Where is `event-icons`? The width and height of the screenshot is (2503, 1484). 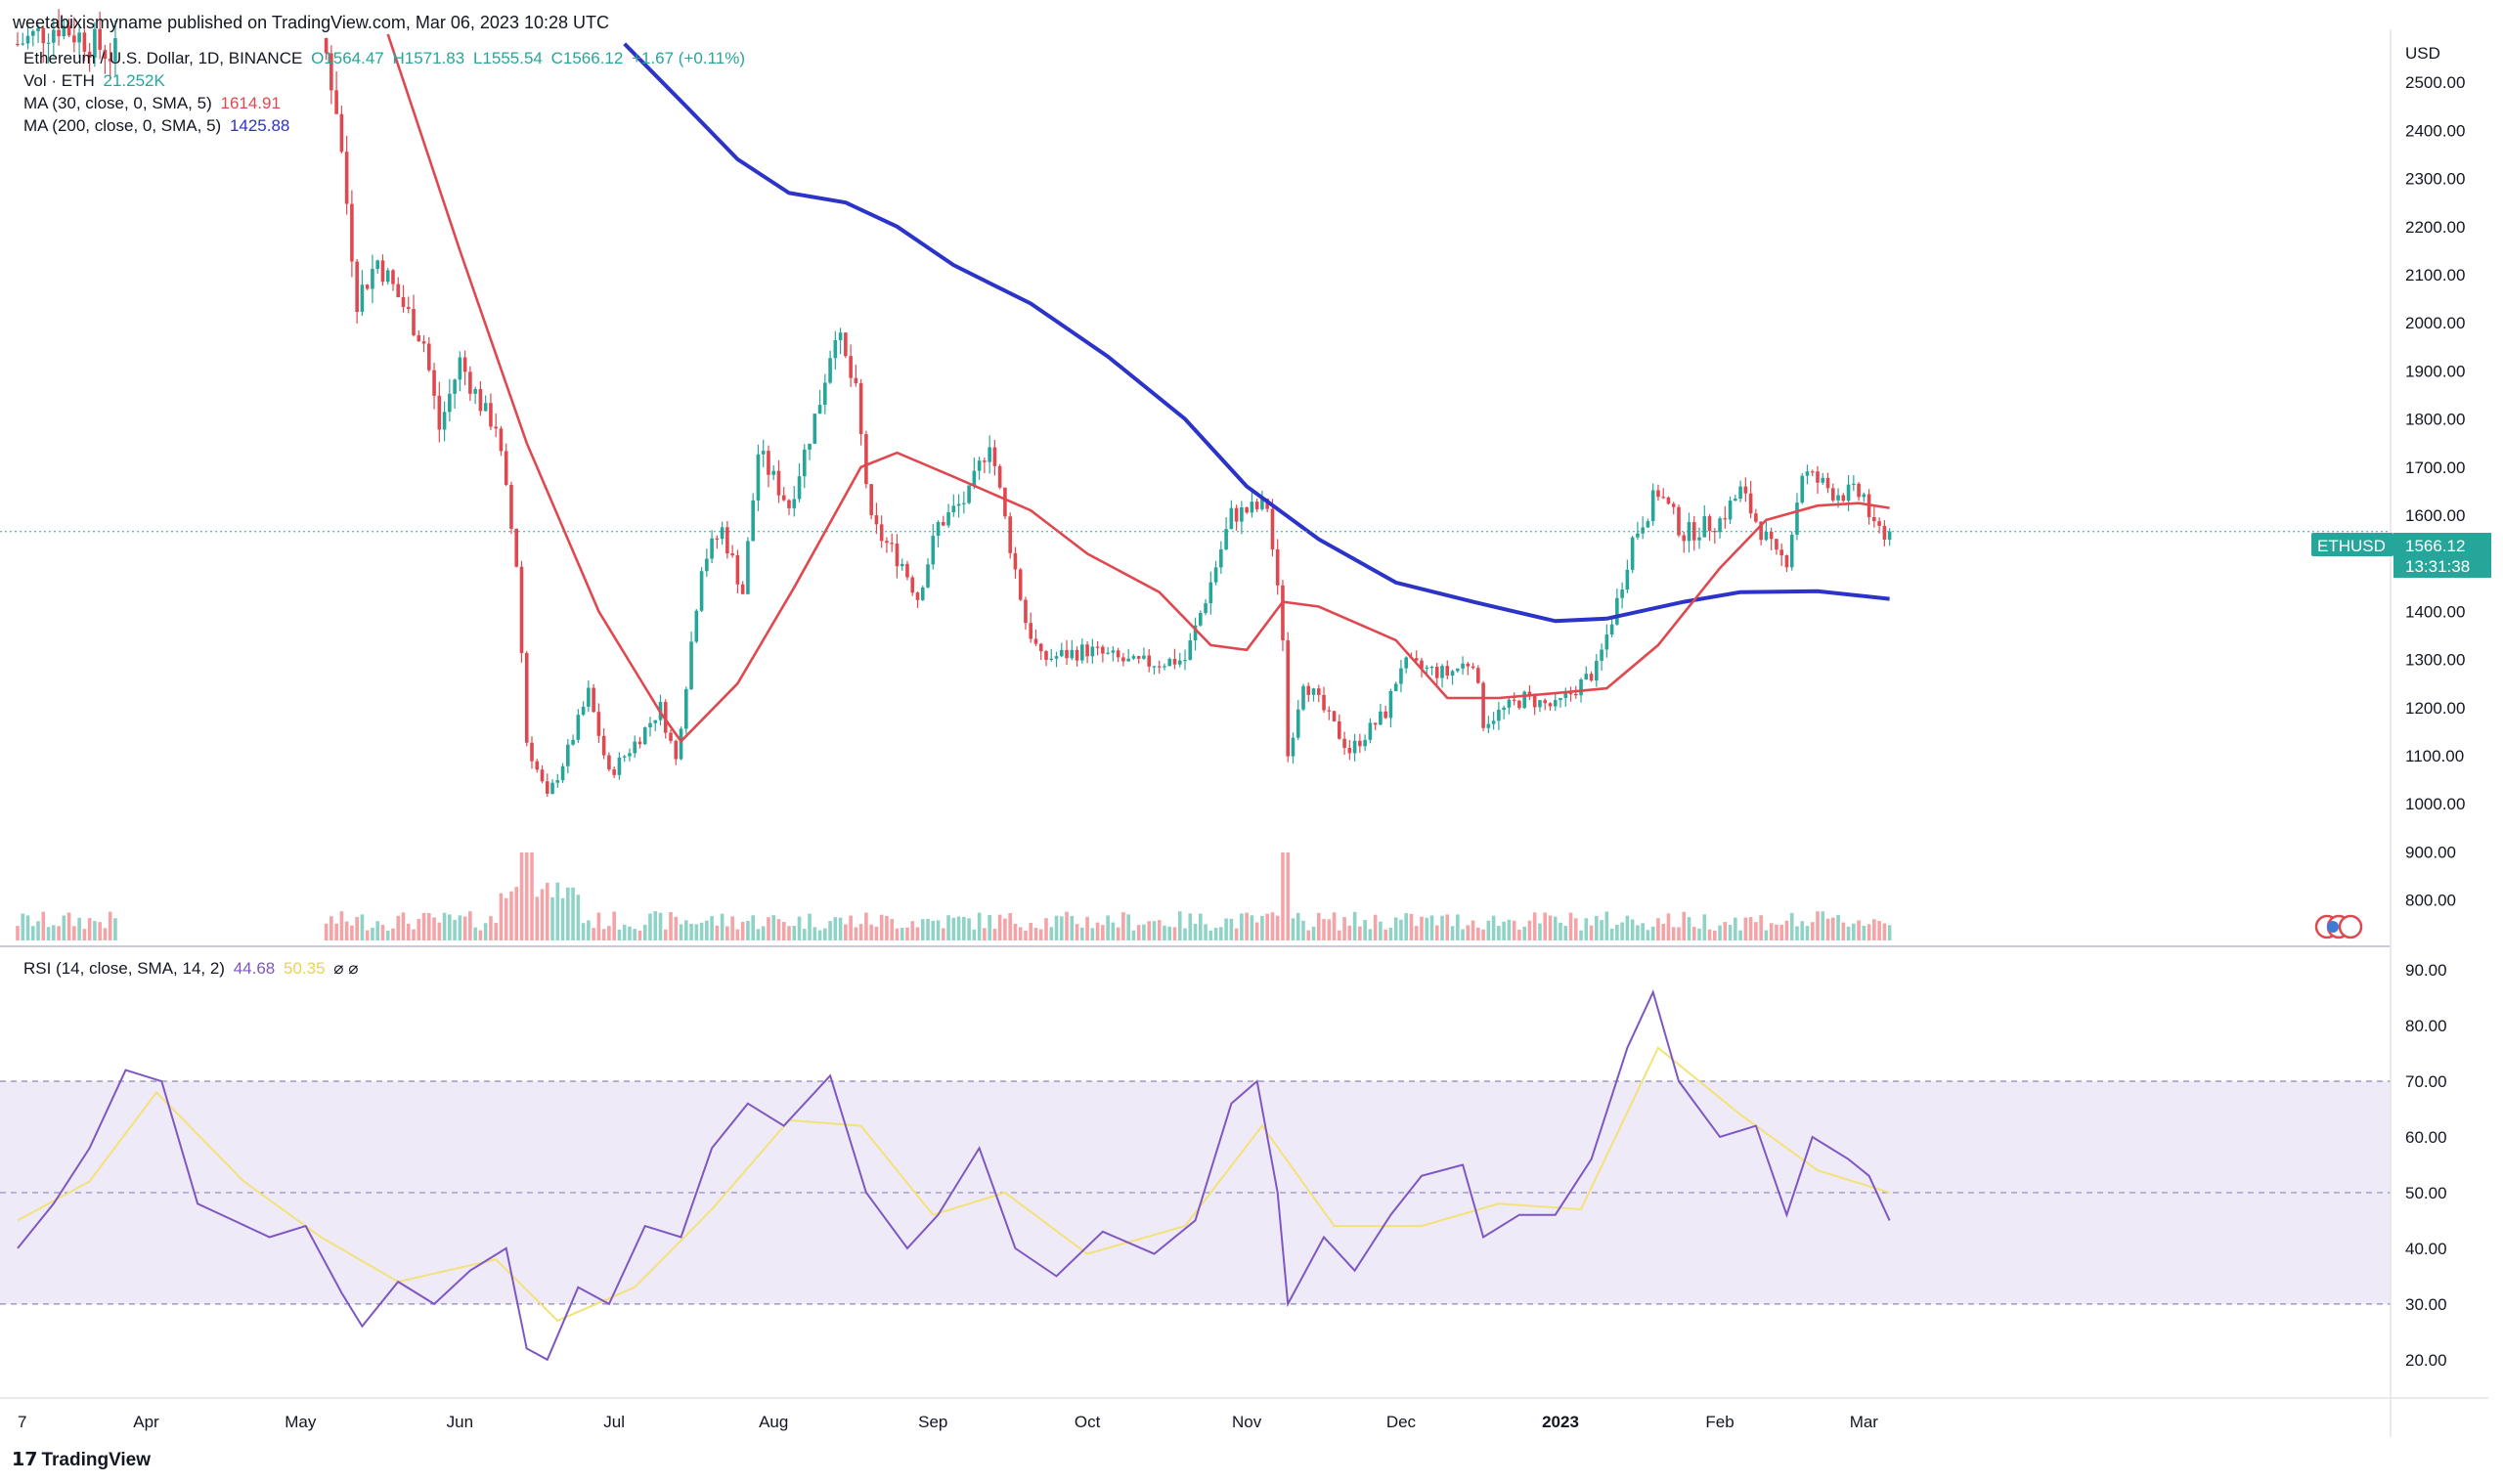 event-icons is located at coordinates (2338, 926).